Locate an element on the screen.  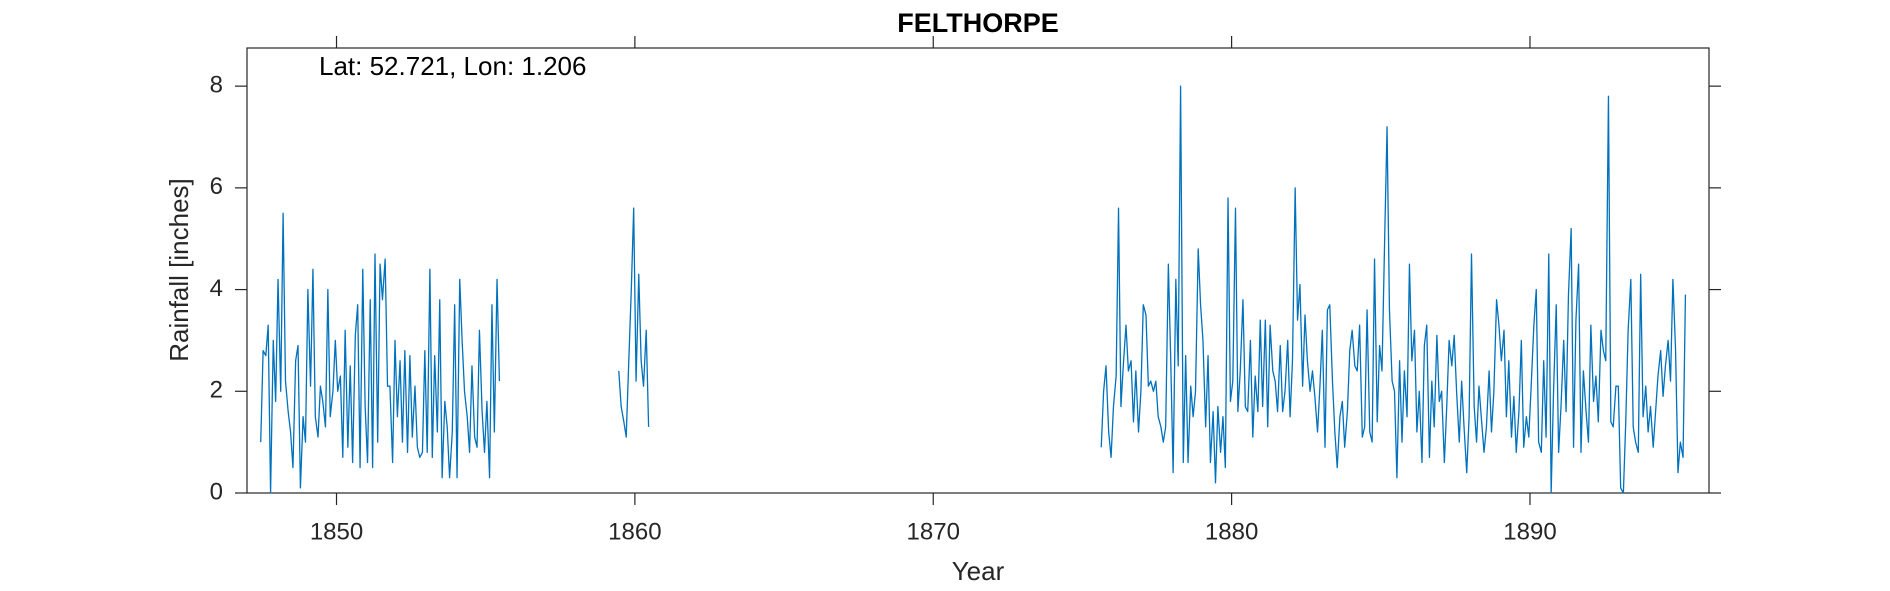
y-tick-label: 0 is located at coordinates (216, 491).